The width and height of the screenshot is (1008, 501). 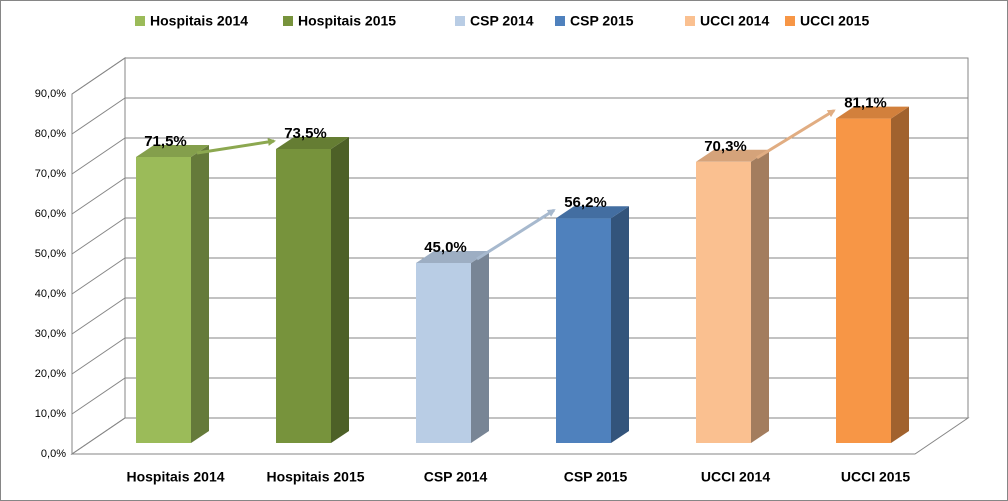 I want to click on value-label: 71,5%, so click(x=165, y=141).